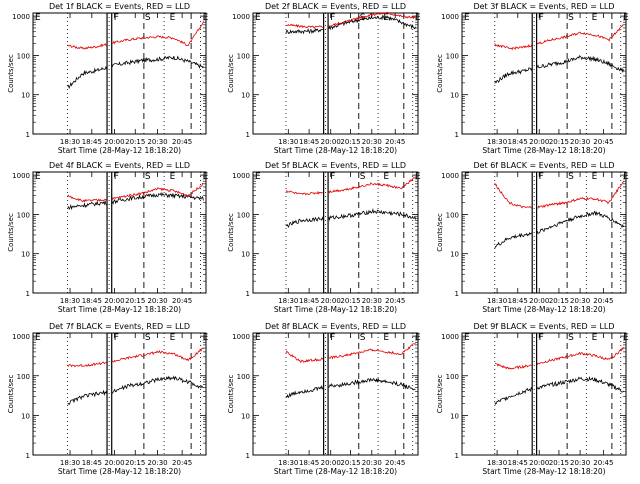 The height and width of the screenshot is (484, 640). Describe the element at coordinates (335, 326) in the screenshot. I see `panel-title: Det 8f BLACK = Events, RED = LLD` at that location.